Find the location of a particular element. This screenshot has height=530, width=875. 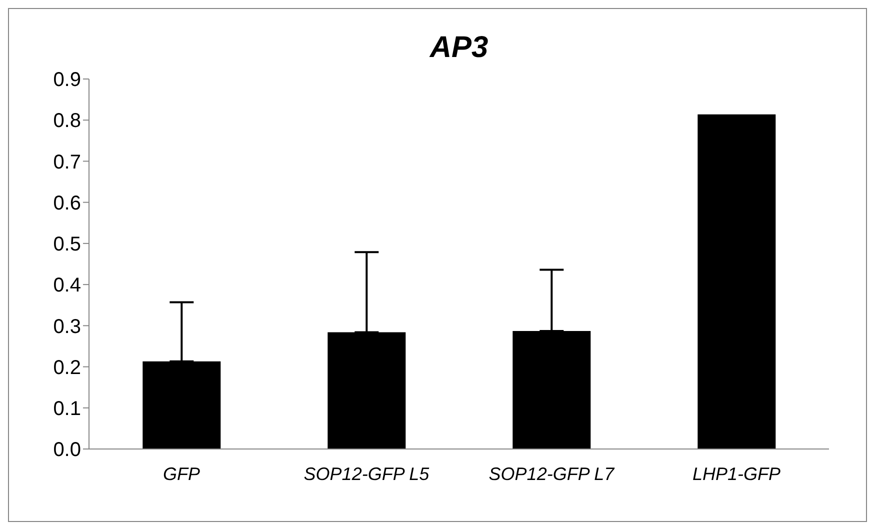

x-tick-label: SOP12-GFP L5 is located at coordinates (367, 474).